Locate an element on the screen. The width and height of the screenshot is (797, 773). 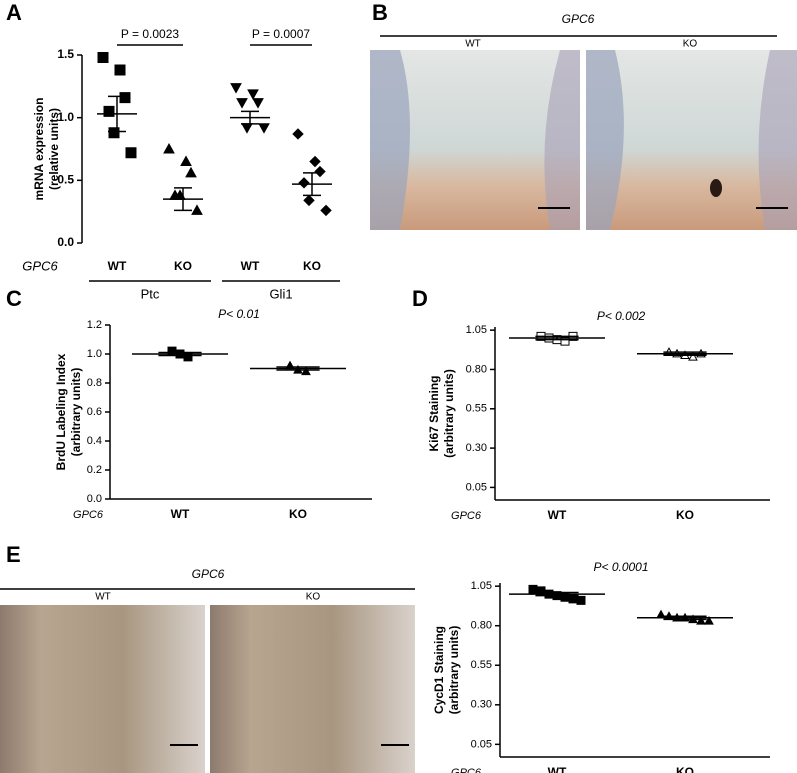
panel-label: C is located at coordinates (14, 298).